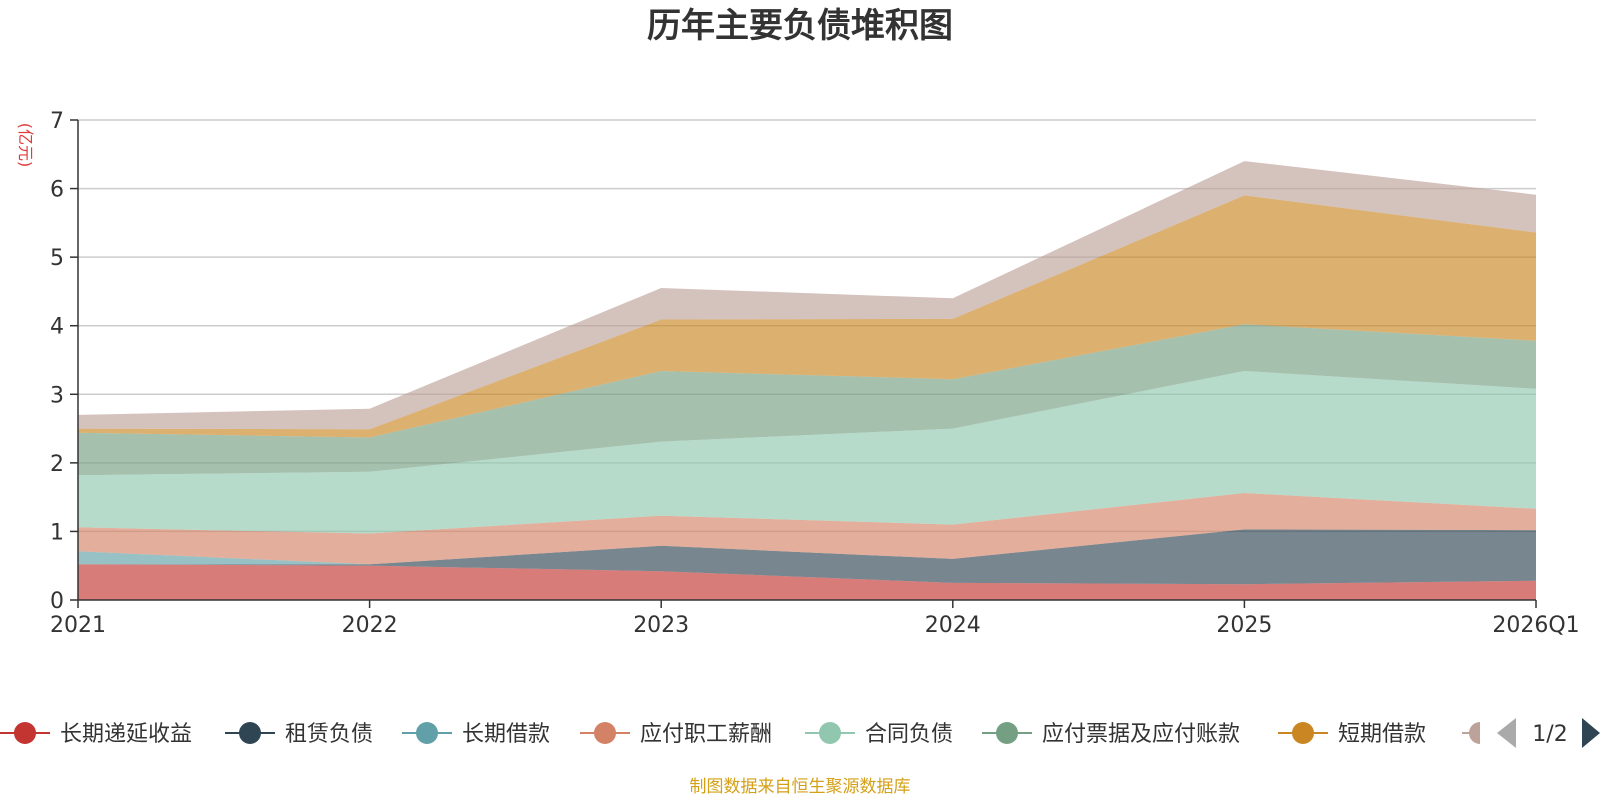  Describe the element at coordinates (800, 733) in the screenshot. I see `legend: 长期递延收益 租赁负债 长期借款 应付职工薪酬 合同负债 应付票据及应付账款 短期借款 1/2` at that location.